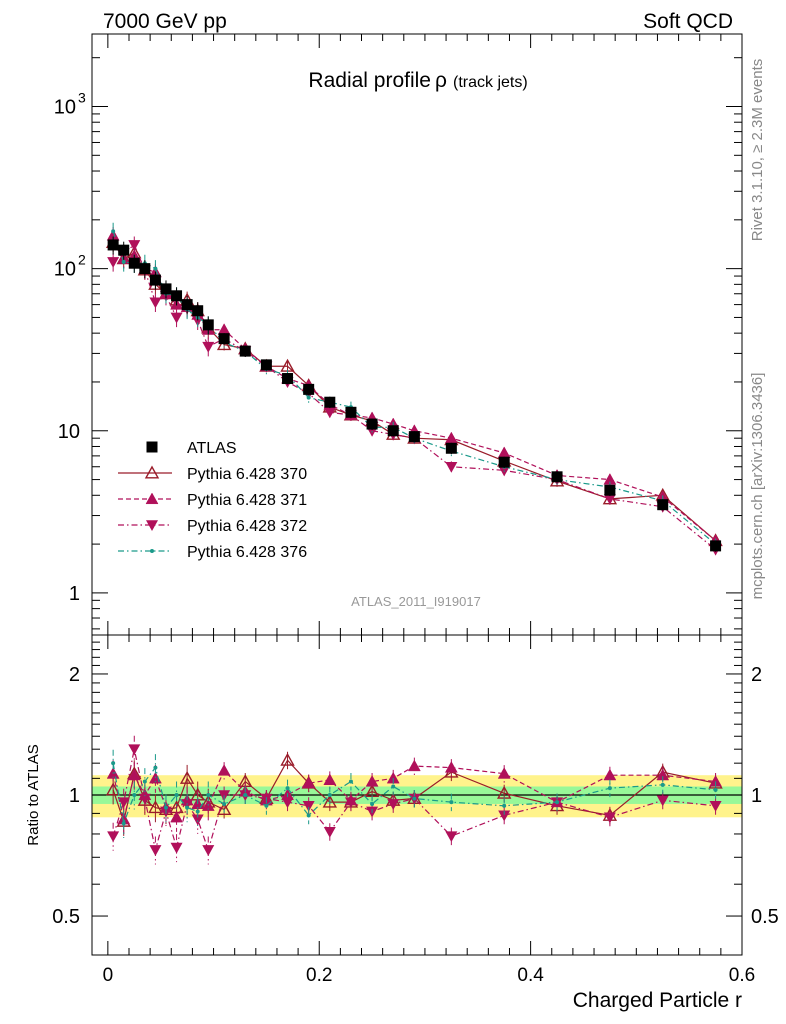 The image size is (786, 1024). What do you see at coordinates (247, 552) in the screenshot?
I see `legend-label: Pythia 6.428 376` at bounding box center [247, 552].